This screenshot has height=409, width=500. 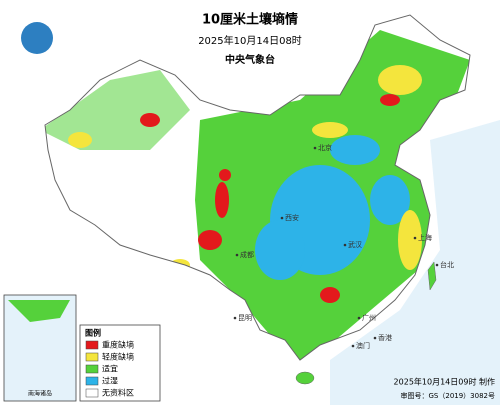 What do you see at coordinates (250, 59) in the screenshot?
I see `agency: 中央气象台` at bounding box center [250, 59].